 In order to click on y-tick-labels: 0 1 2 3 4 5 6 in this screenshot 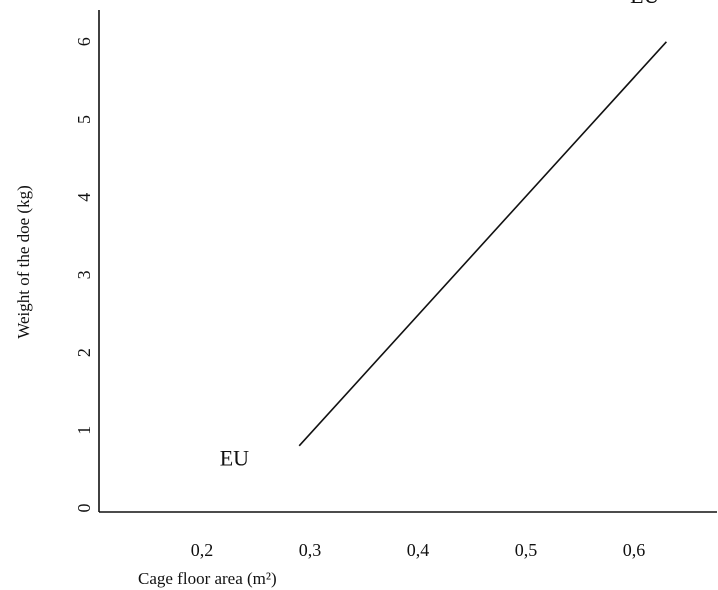, I will do `click(84, 274)`.